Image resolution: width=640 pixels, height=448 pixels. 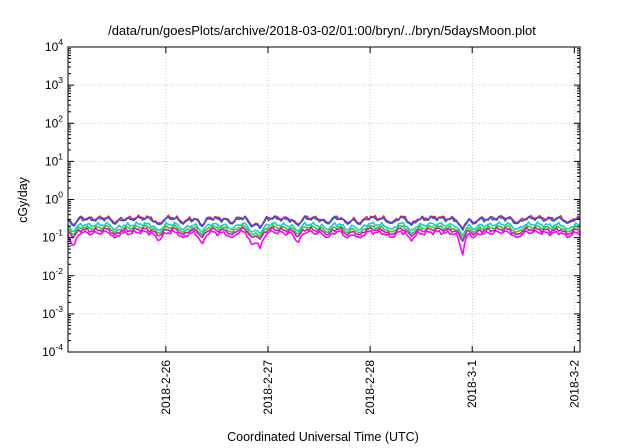 I want to click on series-line-purple, so click(x=324, y=234).